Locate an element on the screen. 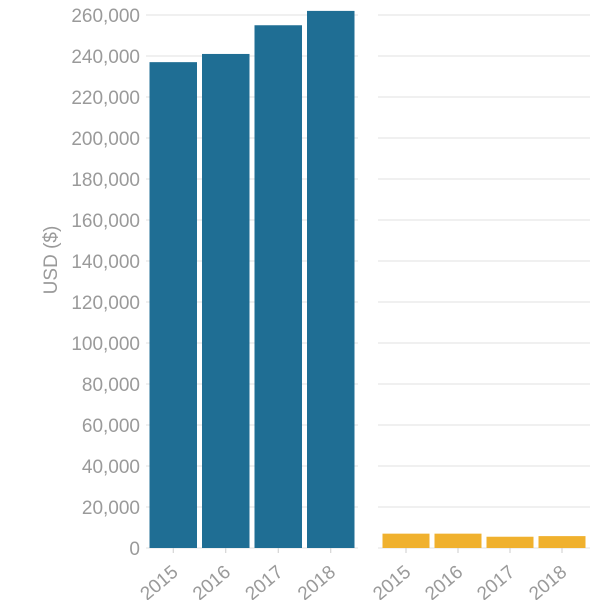 This screenshot has height=600, width=612. y-tick-label: 0 is located at coordinates (134, 549).